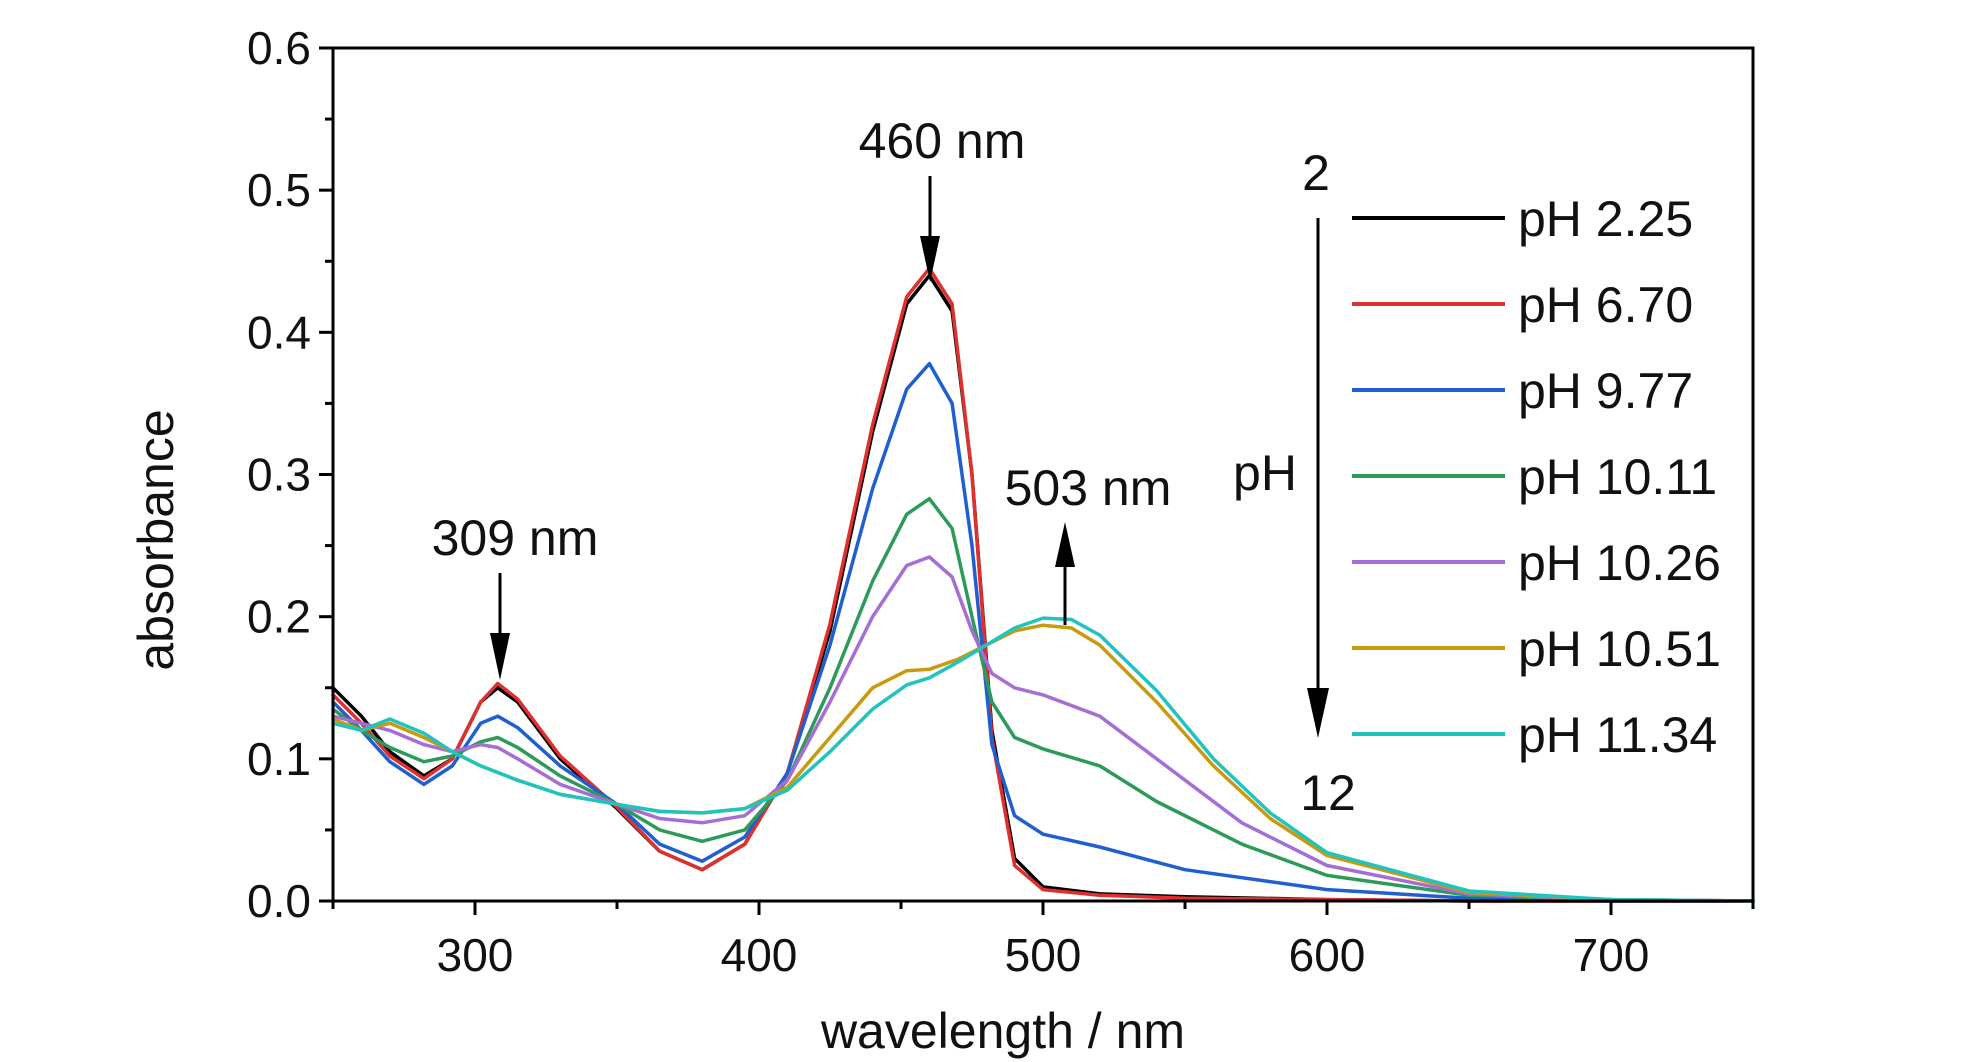  I want to click on x-tick-label: 300, so click(475, 955).